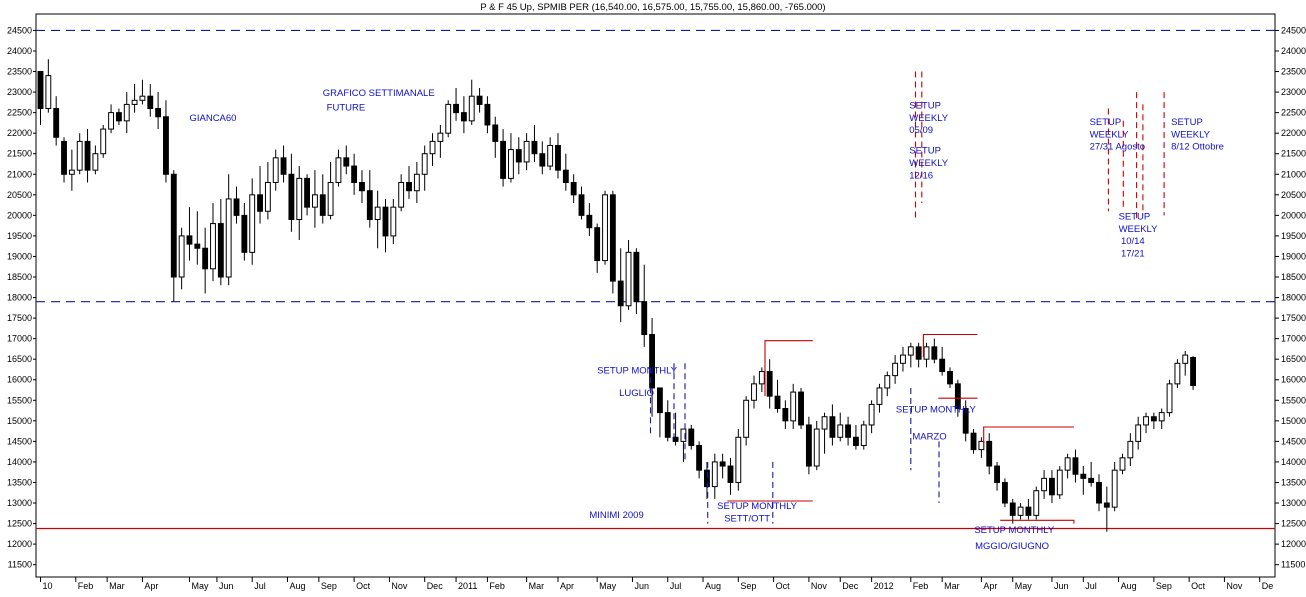  I want to click on y-tick-label: 19500, so click(19, 236).